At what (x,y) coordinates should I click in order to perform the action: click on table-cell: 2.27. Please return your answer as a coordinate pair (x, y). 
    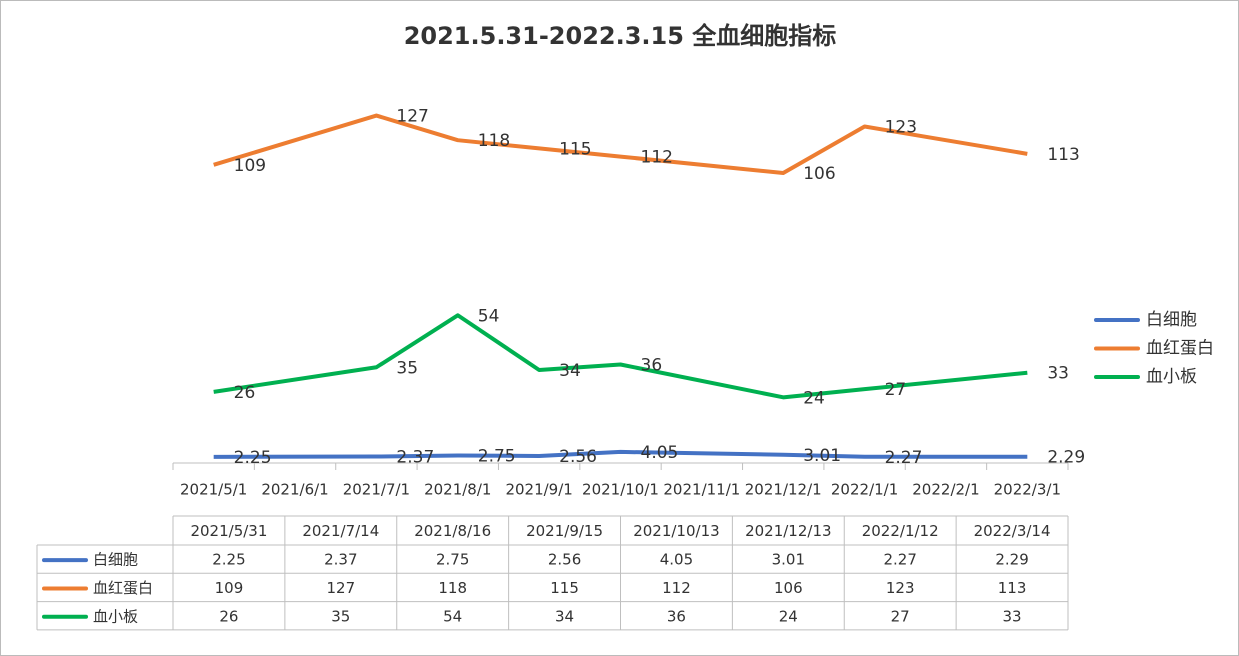
    Looking at the image, I should click on (899, 560).